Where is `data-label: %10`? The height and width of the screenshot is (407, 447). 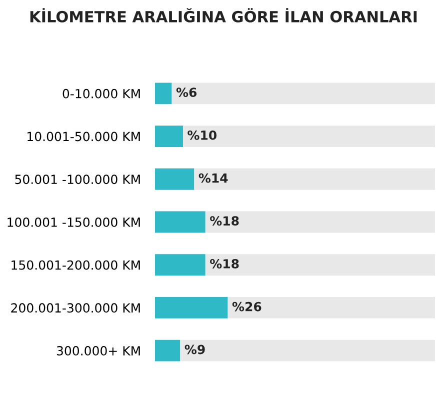
data-label: %10 is located at coordinates (202, 135).